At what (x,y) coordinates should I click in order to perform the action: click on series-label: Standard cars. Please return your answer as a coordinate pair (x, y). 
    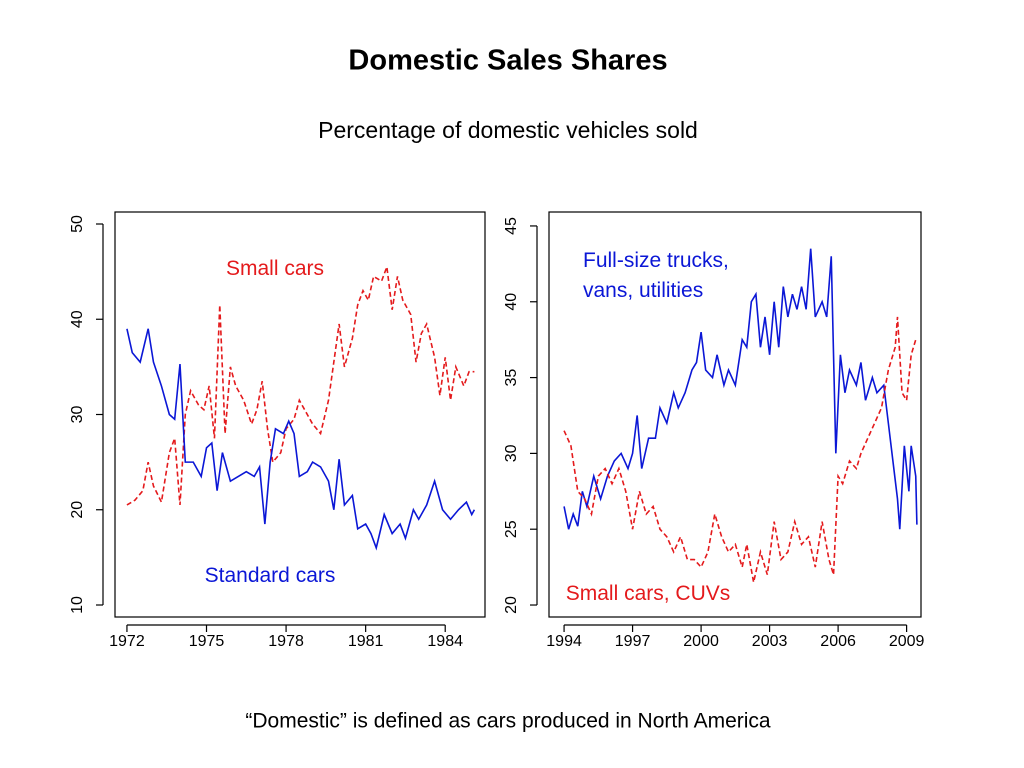
    Looking at the image, I should click on (270, 575).